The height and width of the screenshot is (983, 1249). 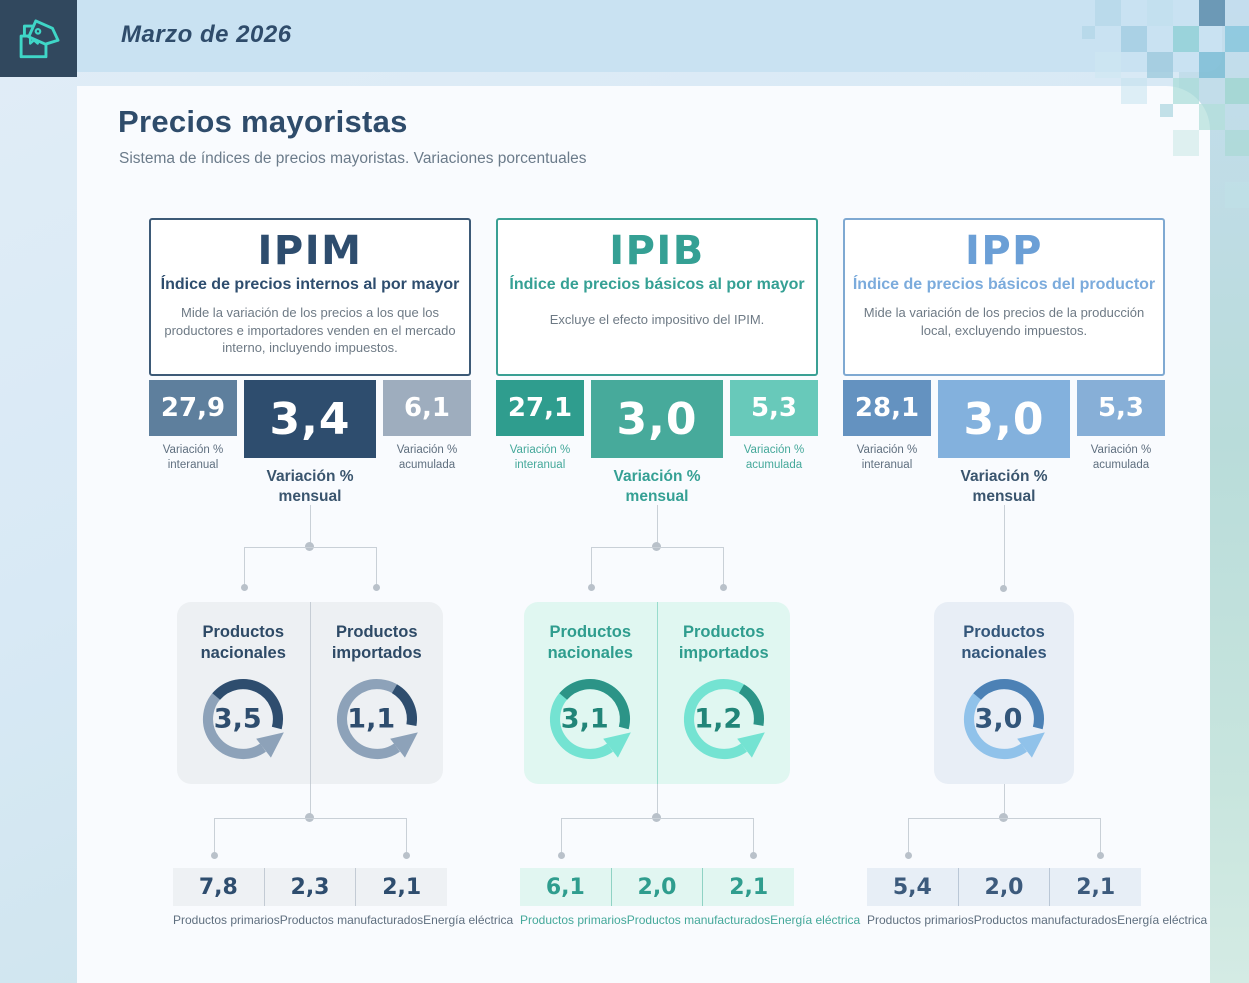 What do you see at coordinates (657, 284) in the screenshot?
I see `ipib-subtitle: Índice de precios básicos al por mayor` at bounding box center [657, 284].